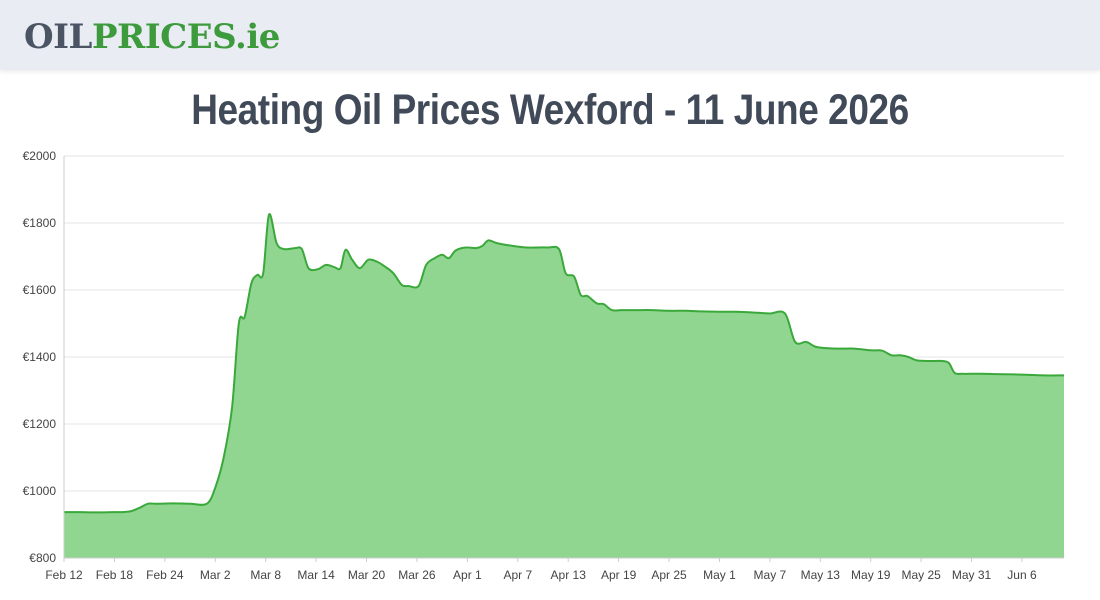  What do you see at coordinates (871, 575) in the screenshot?
I see `x-tick-label: May 19` at bounding box center [871, 575].